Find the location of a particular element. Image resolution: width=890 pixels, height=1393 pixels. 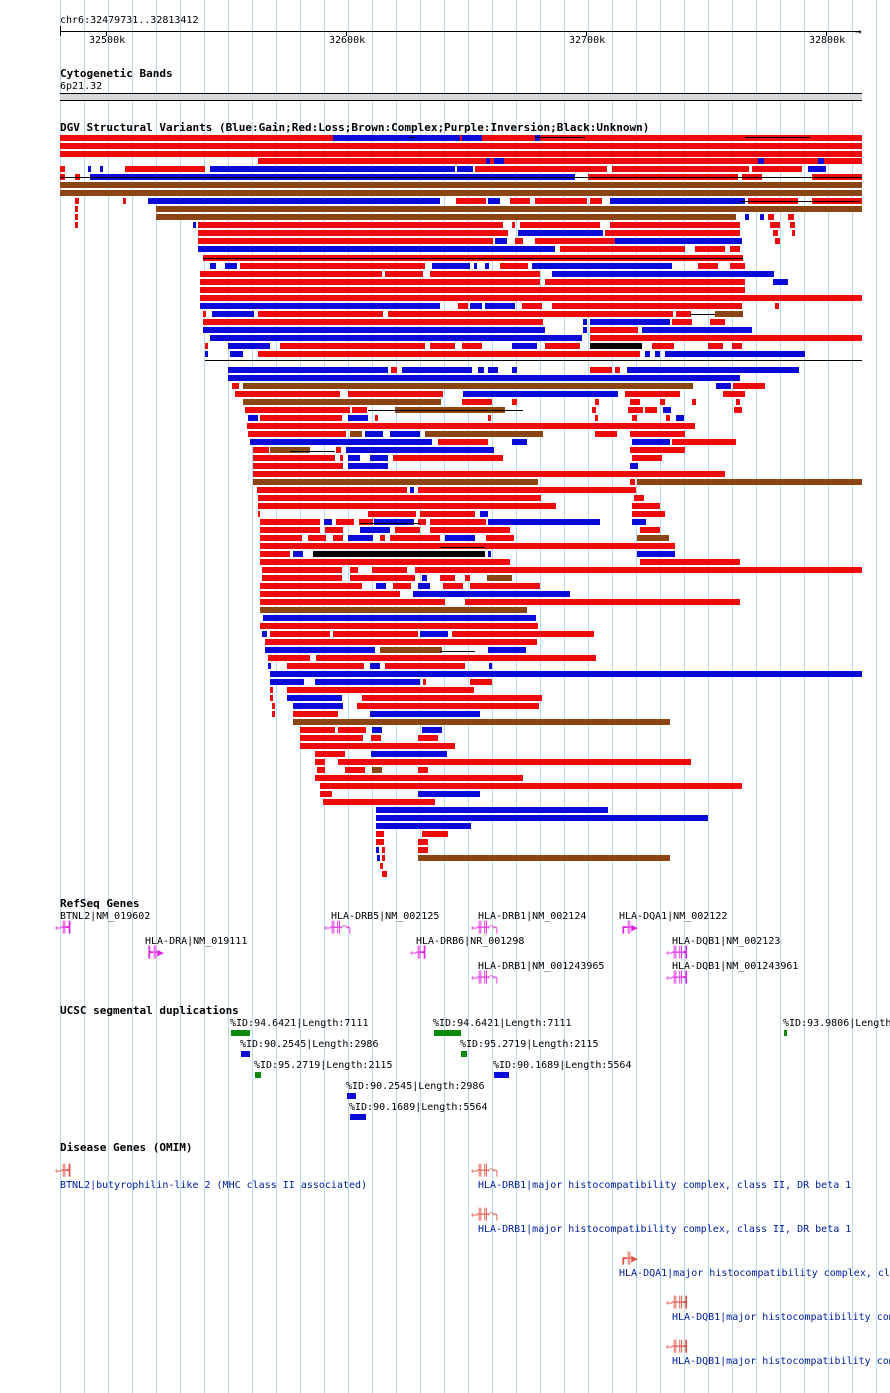

gene-label: HLA-DQB1|NM_002123 is located at coordinates (726, 941).